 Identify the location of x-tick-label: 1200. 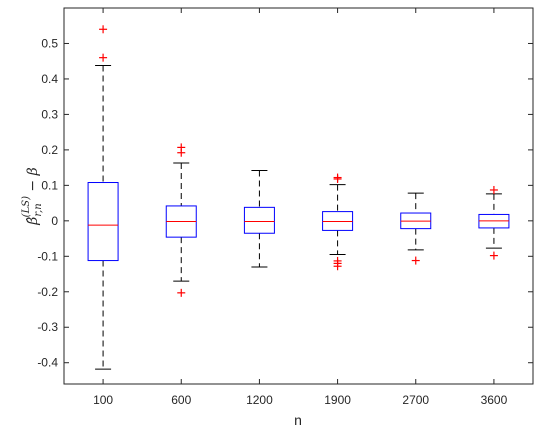
(259, 400).